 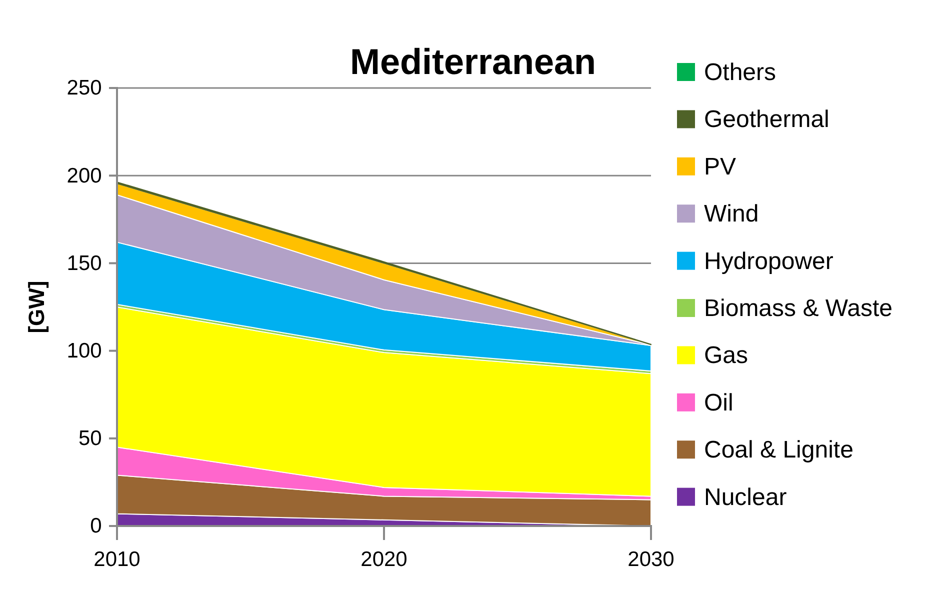 What do you see at coordinates (36, 307) in the screenshot?
I see `y-axis-title: [GW]` at bounding box center [36, 307].